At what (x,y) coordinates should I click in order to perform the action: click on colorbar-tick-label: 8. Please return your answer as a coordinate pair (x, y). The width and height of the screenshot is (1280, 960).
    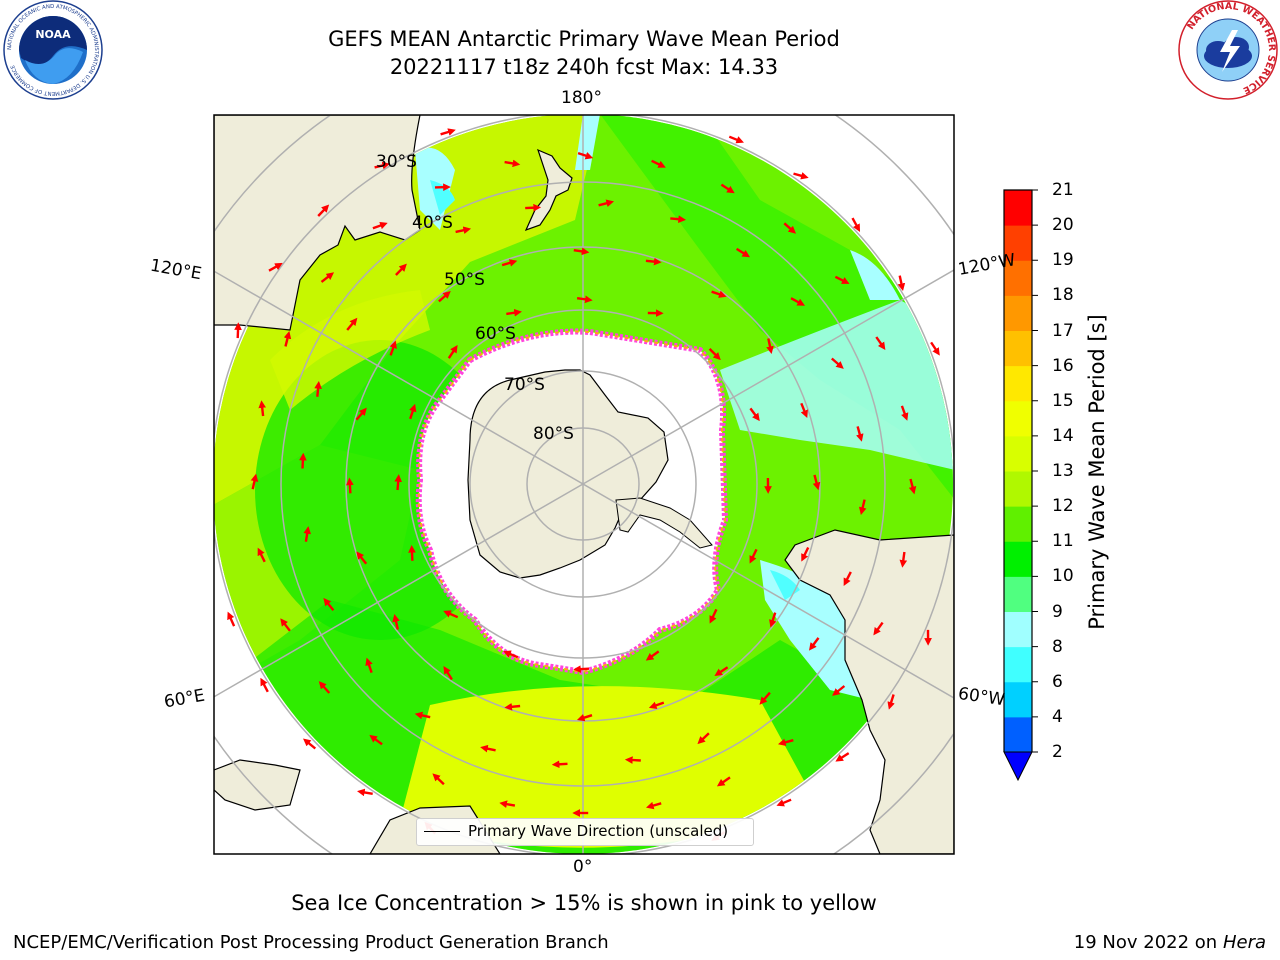
    Looking at the image, I should click on (1057, 646).